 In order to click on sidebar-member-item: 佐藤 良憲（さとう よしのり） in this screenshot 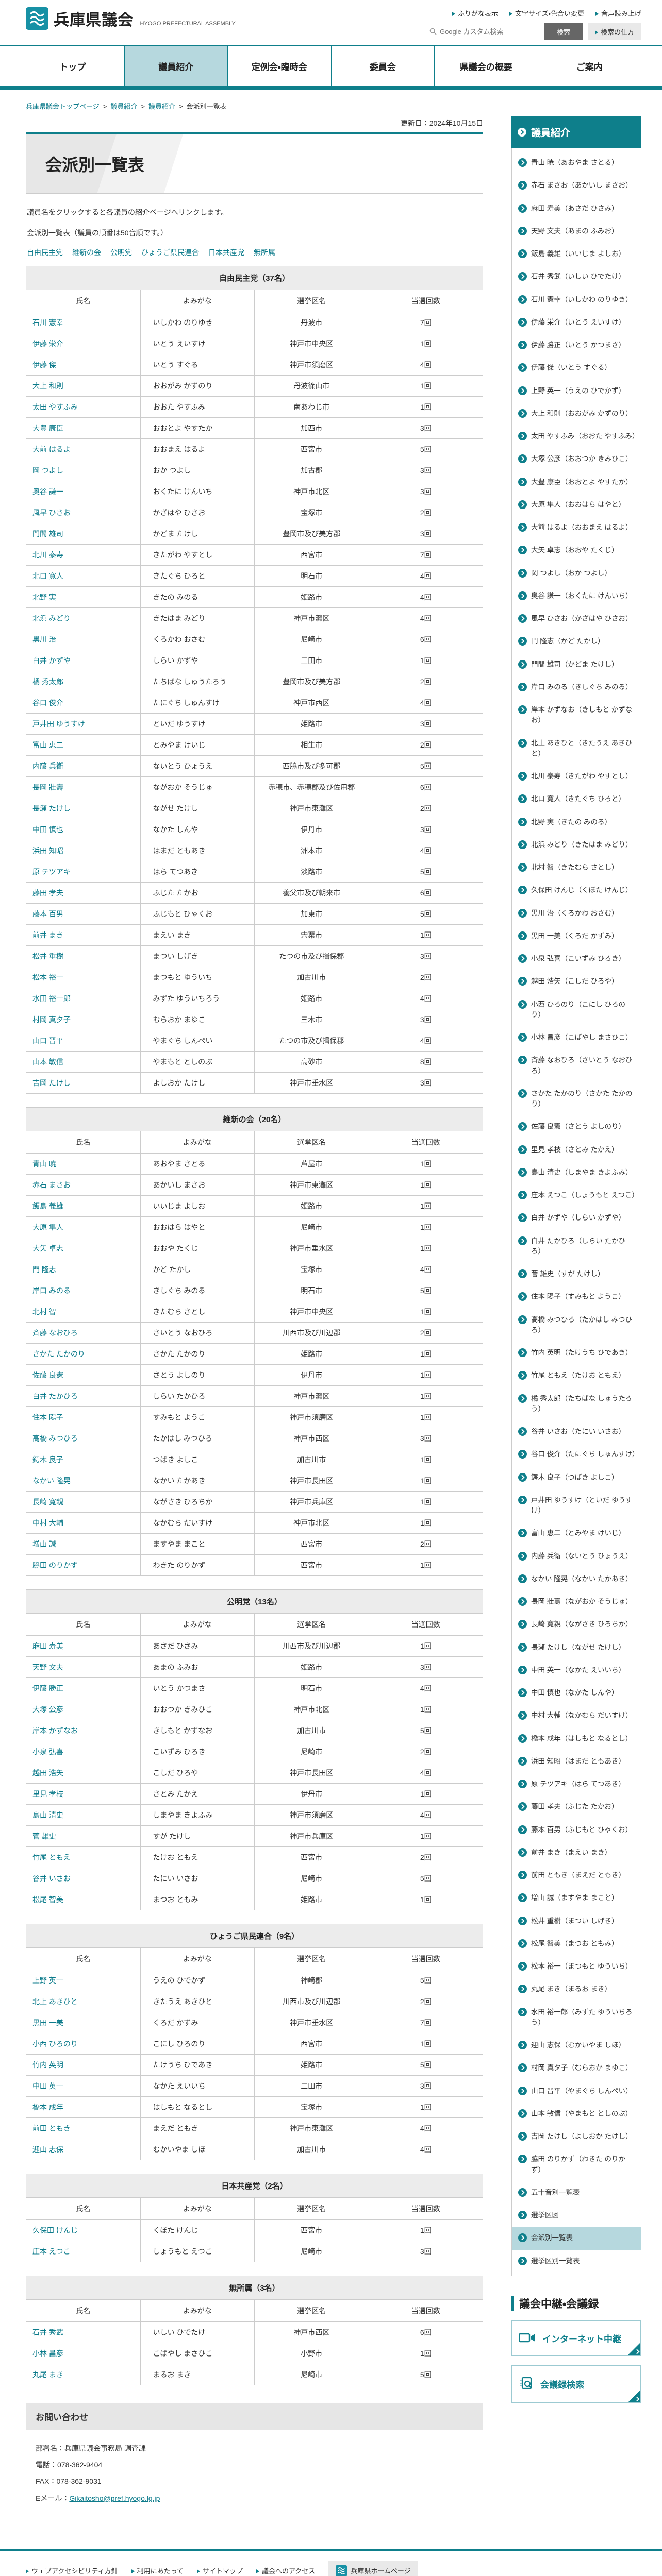, I will do `click(576, 1126)`.